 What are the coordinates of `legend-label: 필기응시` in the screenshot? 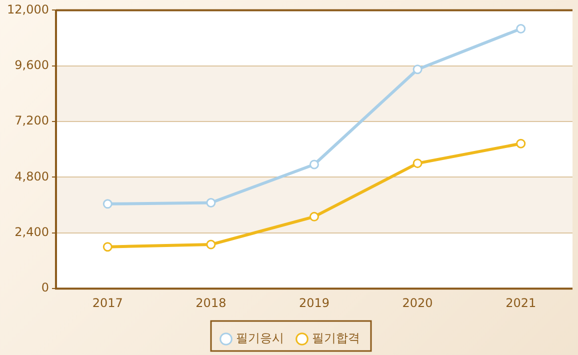 It's located at (260, 338).